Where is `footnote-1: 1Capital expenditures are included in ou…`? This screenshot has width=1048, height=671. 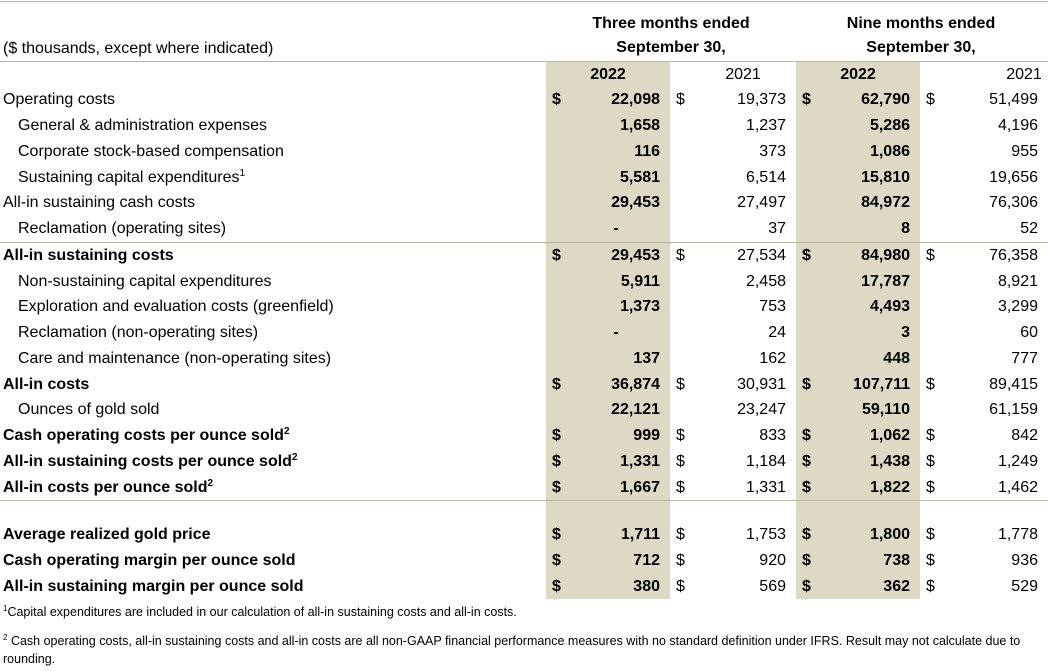
footnote-1: 1Capital expenditures are included in ou… is located at coordinates (523, 612).